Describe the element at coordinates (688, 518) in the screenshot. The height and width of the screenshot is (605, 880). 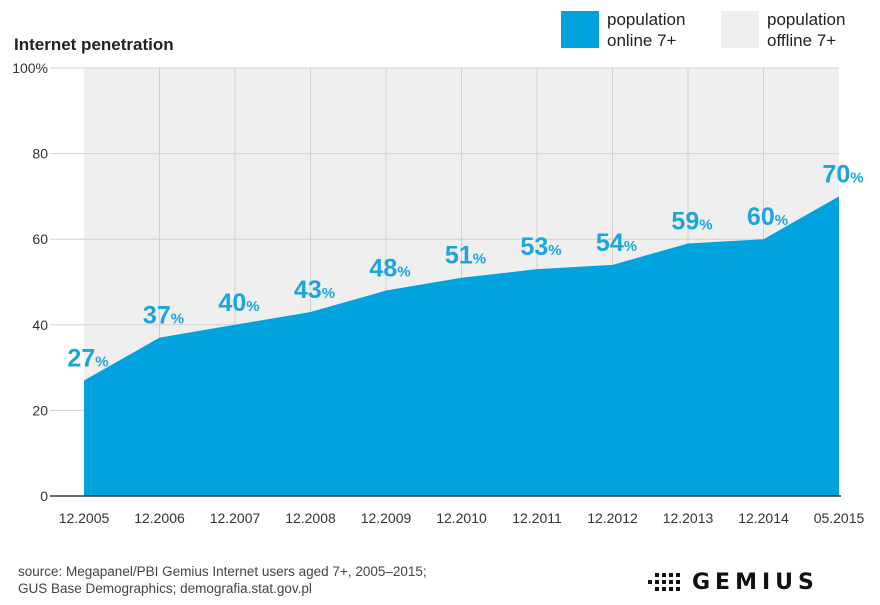
I see `x-tick-label: 12.2013` at that location.